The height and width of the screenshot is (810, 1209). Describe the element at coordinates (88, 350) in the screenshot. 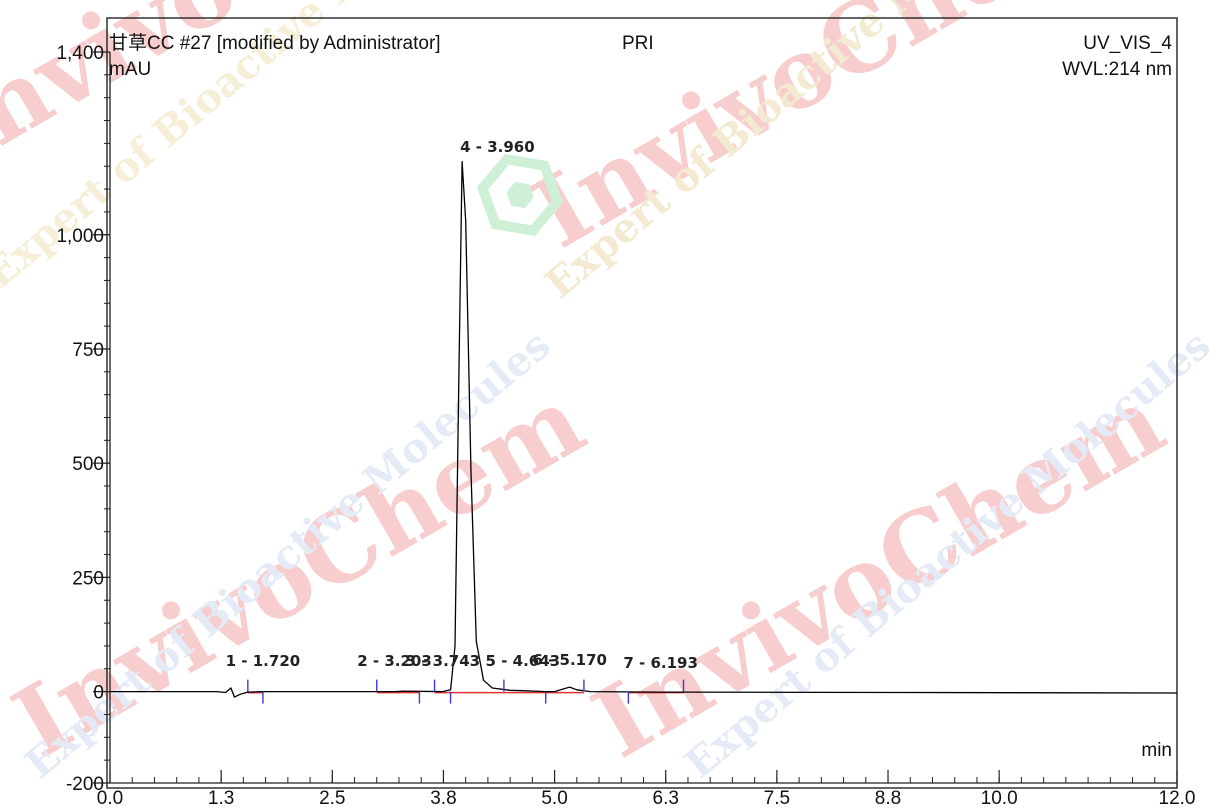

I see `y-tick-label: 750` at that location.